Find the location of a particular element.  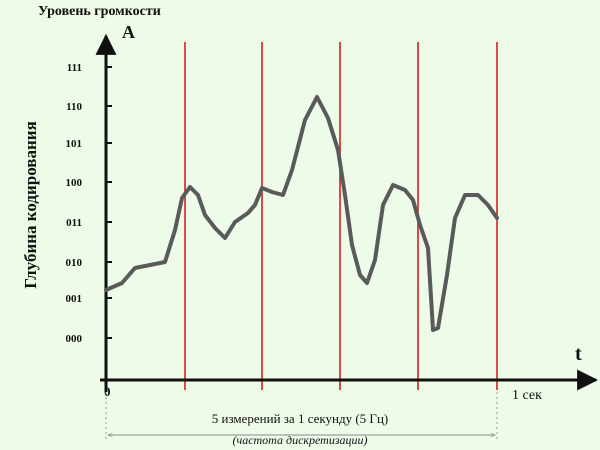

y-axis-title: Глубина кодирования is located at coordinates (30, 205).